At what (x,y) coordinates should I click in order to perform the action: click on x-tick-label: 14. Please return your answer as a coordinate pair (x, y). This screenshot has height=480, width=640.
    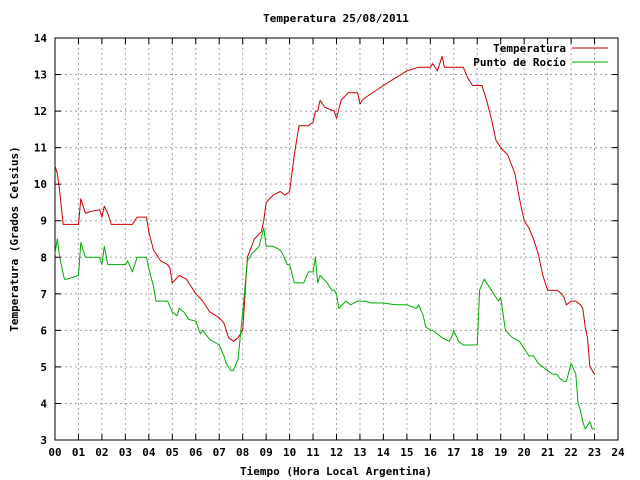
    Looking at the image, I should click on (384, 452).